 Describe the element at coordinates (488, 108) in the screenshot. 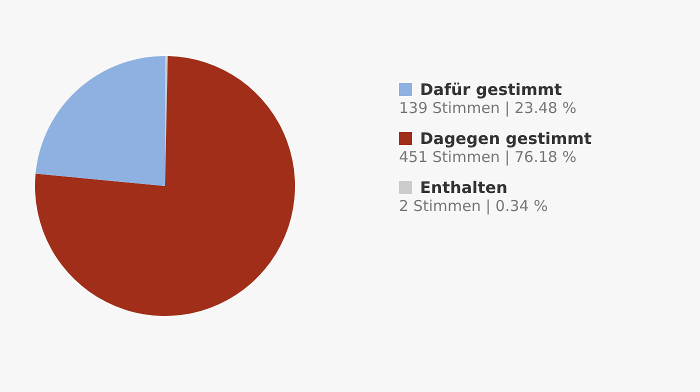

I see `data-label: 139 Stimmen | 23.48 %` at that location.